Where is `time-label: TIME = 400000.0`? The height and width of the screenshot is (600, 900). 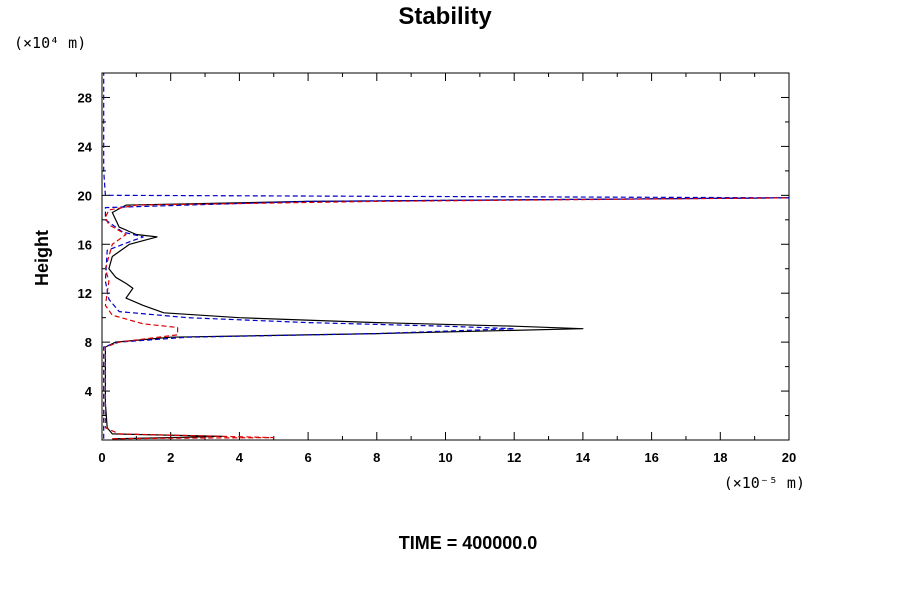
time-label: TIME = 400000.0 is located at coordinates (468, 543).